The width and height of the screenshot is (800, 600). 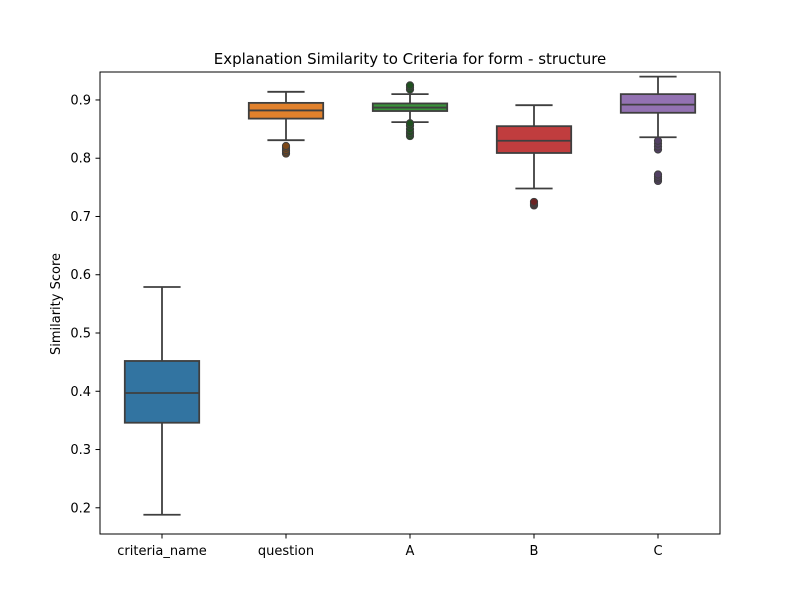 I want to click on x-tick-label-b: B, so click(x=534, y=551).